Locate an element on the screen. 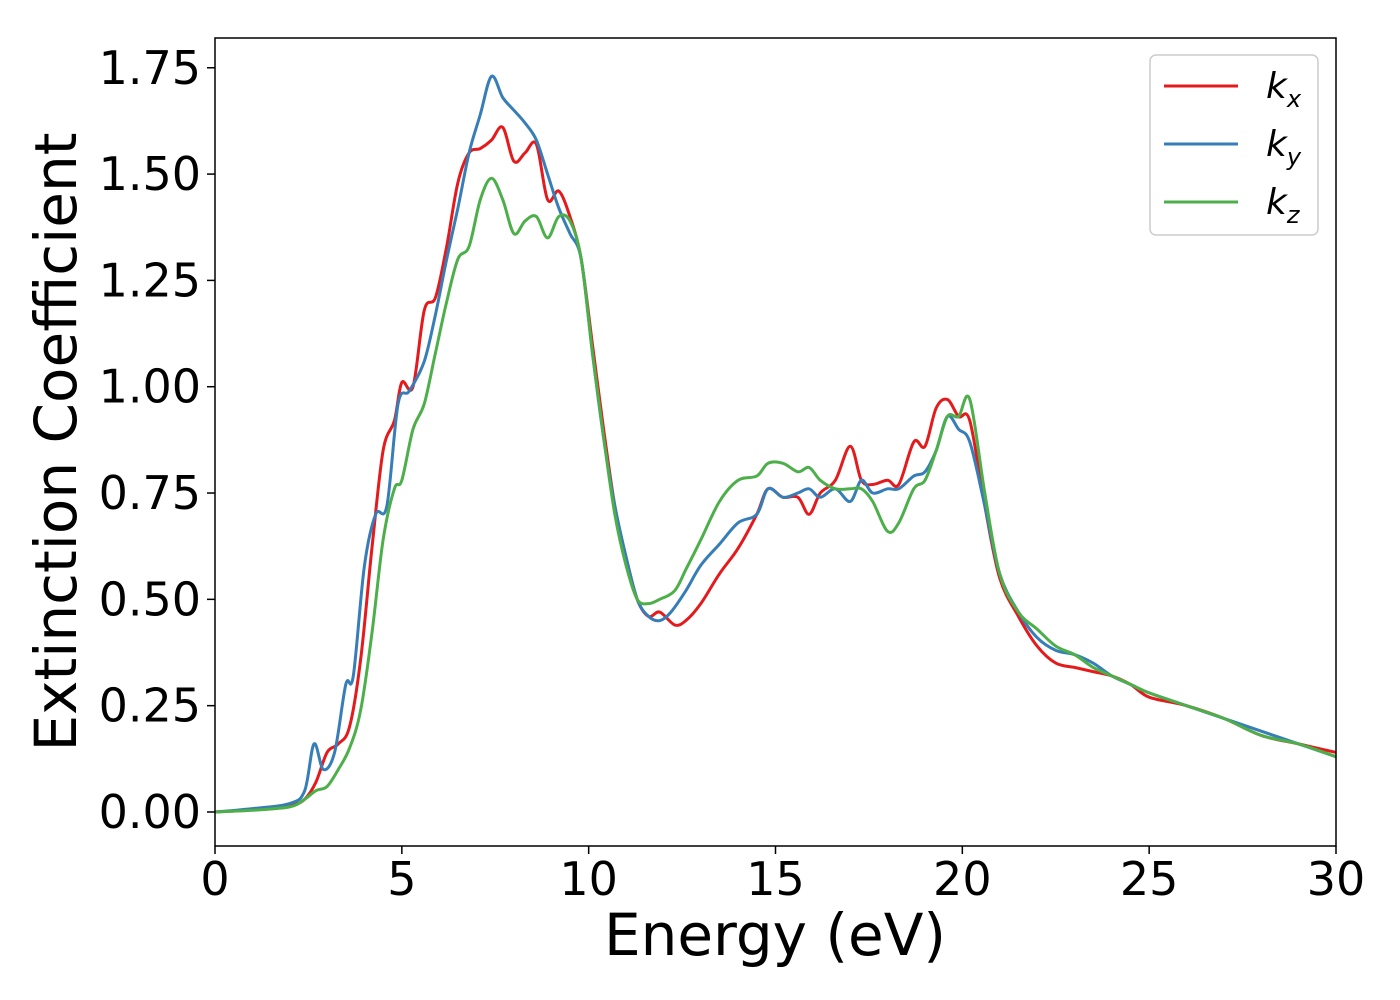  y-tick-label: 1.50 is located at coordinates (150, 174).